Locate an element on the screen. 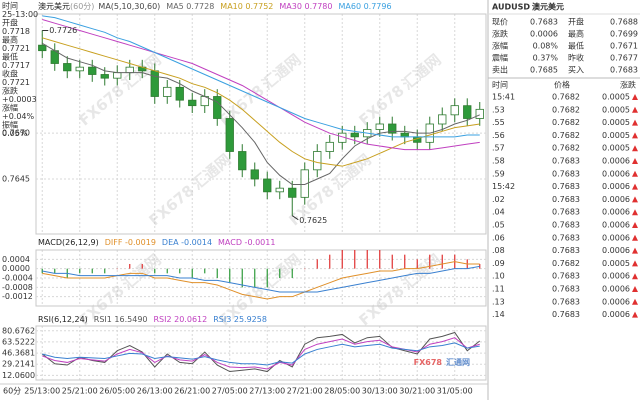  quote-value: 0.37% is located at coordinates (546, 58).